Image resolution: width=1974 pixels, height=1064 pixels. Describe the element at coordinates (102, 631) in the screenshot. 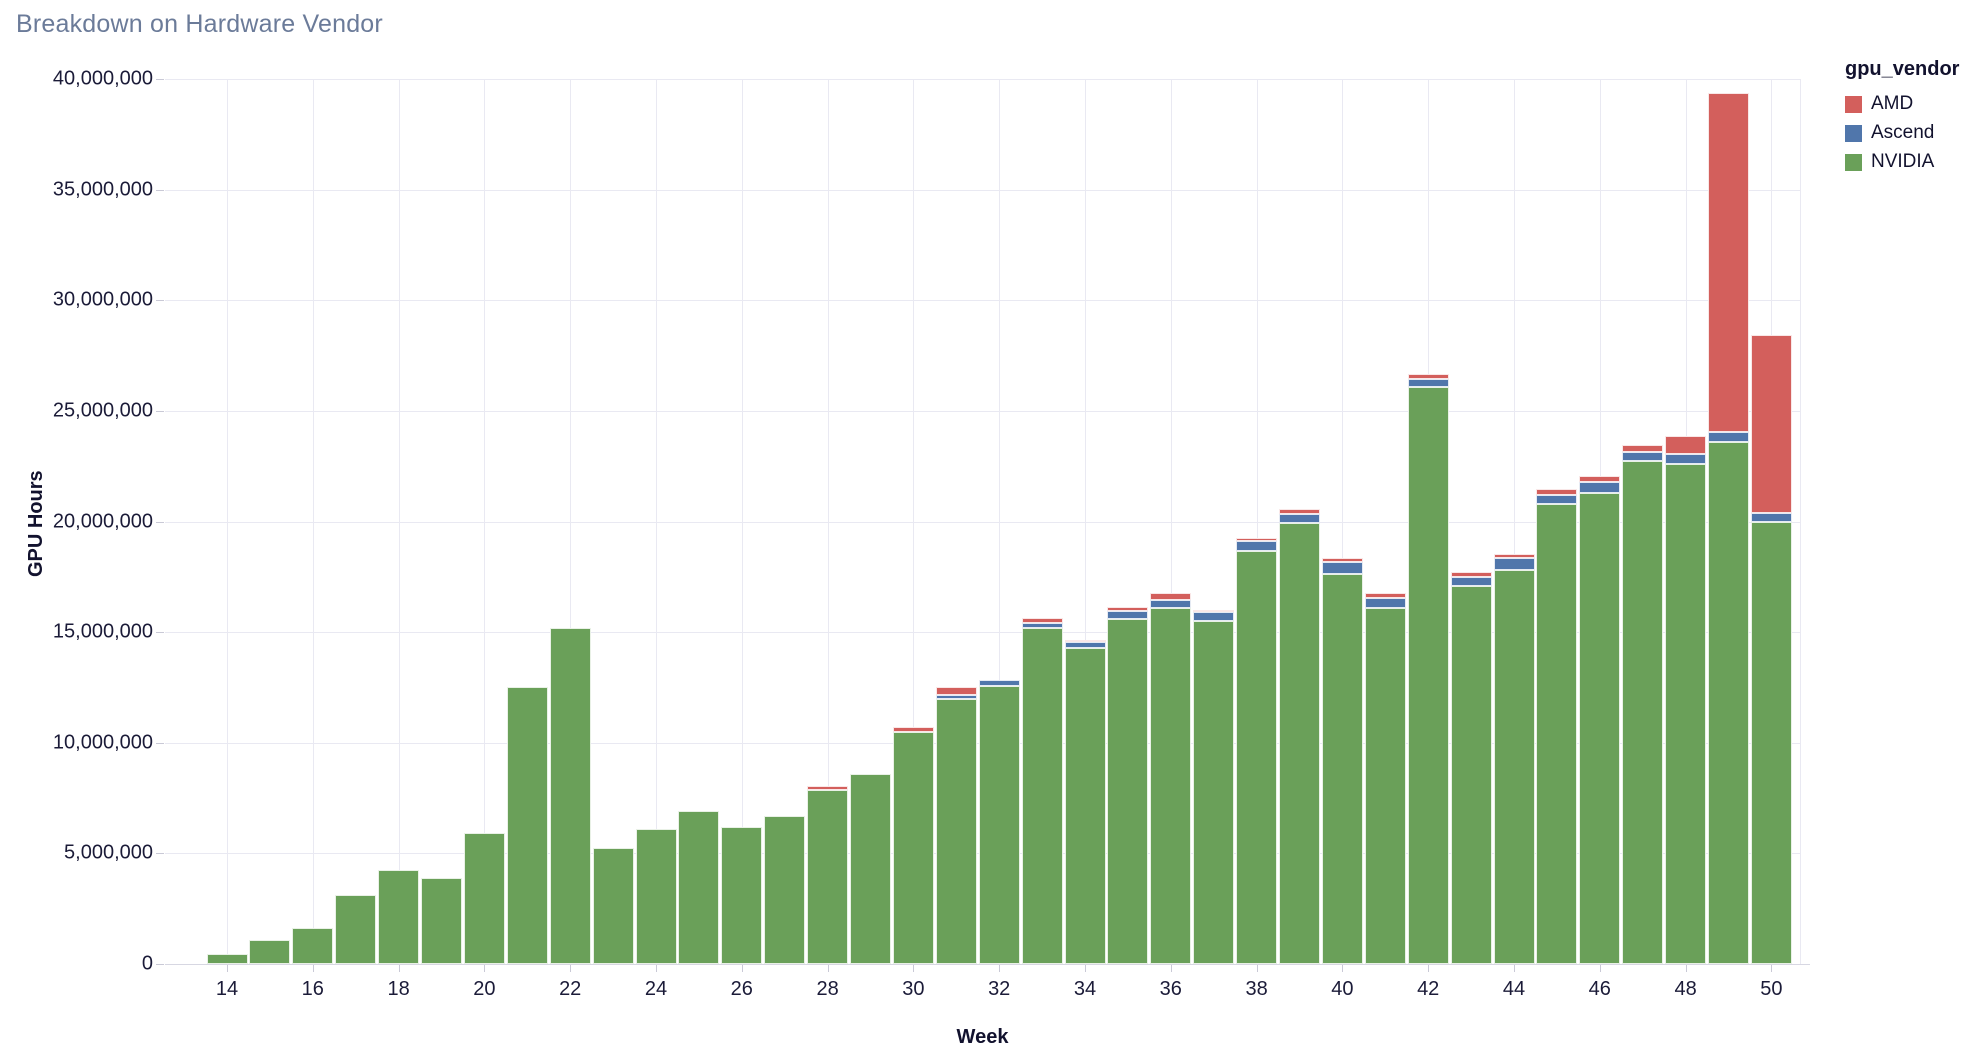

I see `y-axis-tick-label: 15,000,000` at that location.